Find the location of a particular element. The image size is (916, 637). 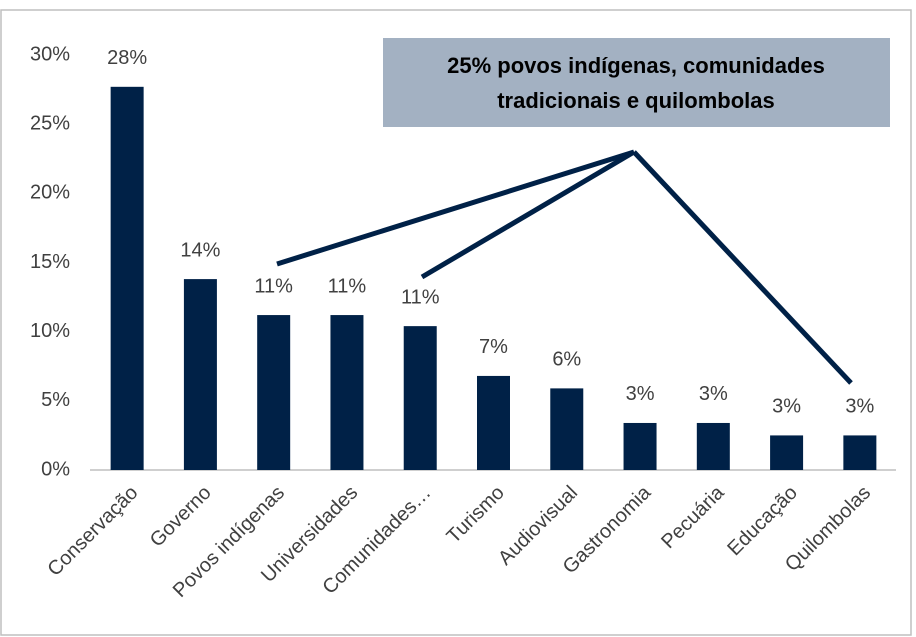

y-tick-label: 20% is located at coordinates (50, 193).